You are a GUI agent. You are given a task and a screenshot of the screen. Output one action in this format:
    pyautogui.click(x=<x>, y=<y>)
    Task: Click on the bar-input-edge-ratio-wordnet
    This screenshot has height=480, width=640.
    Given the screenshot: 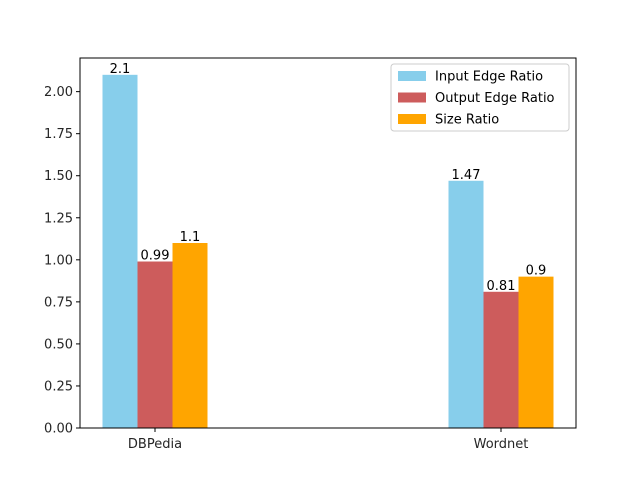 What is the action you would take?
    pyautogui.click(x=466, y=304)
    